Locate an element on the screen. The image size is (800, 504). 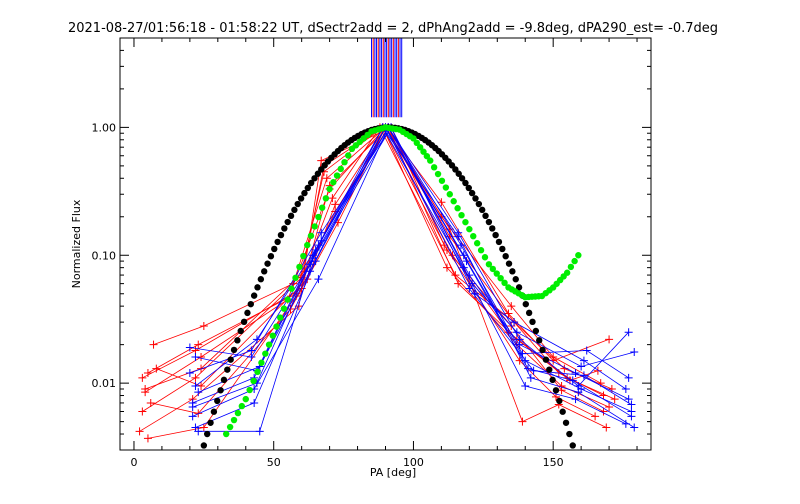
x-tick-label: 100 is located at coordinates (413, 462).